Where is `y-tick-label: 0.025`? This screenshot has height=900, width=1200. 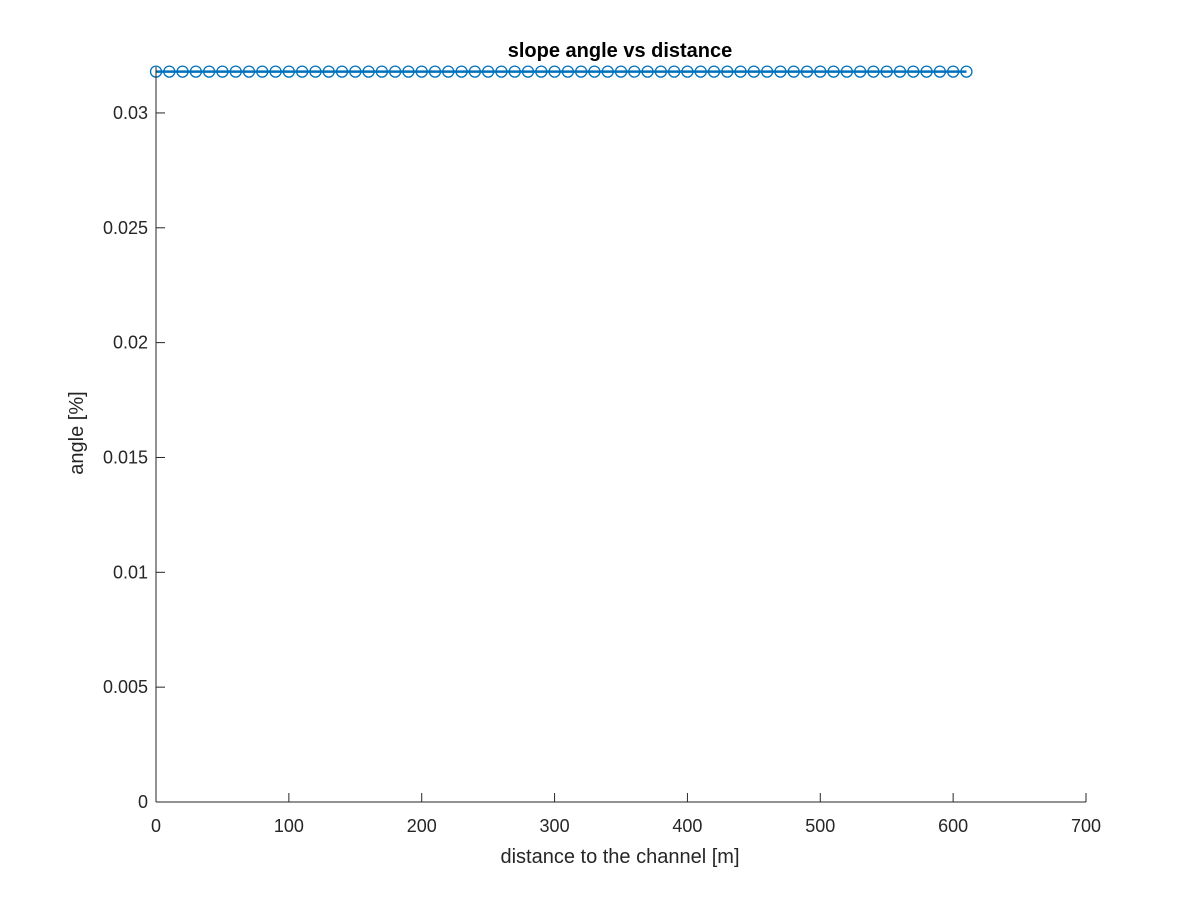 y-tick-label: 0.025 is located at coordinates (125, 228).